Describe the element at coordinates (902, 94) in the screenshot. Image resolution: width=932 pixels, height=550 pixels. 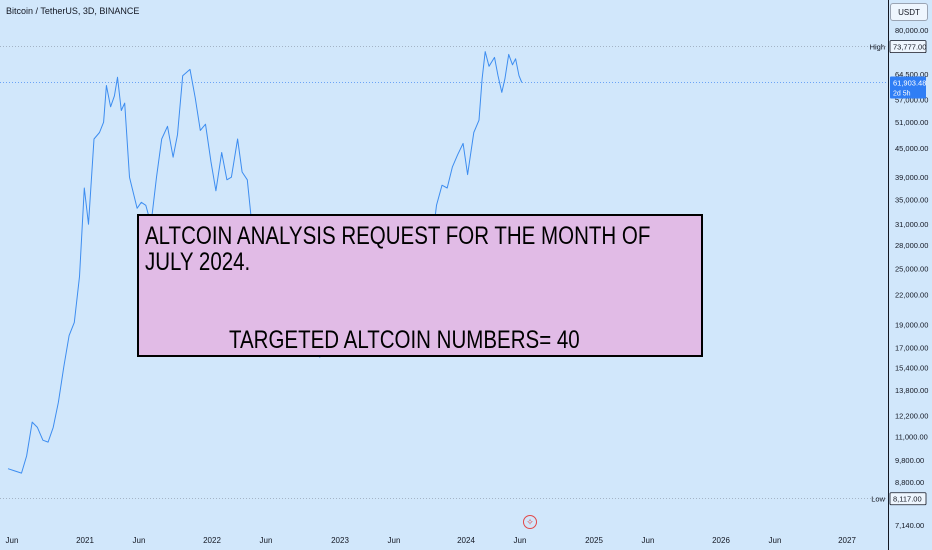
I see `last-price-countdown: 2d 5h` at that location.